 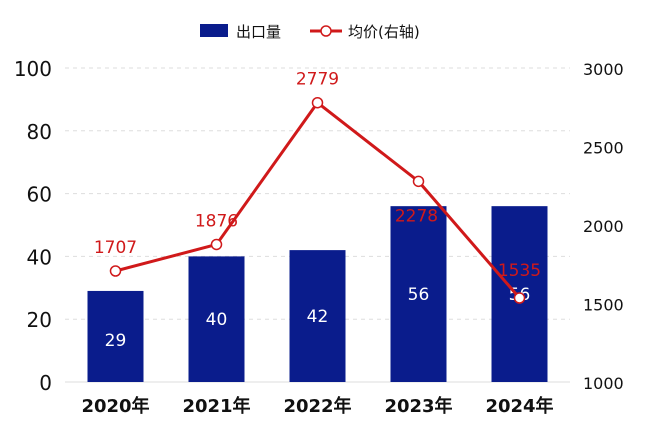 I want to click on line-value-label: 1876, so click(x=216, y=221).